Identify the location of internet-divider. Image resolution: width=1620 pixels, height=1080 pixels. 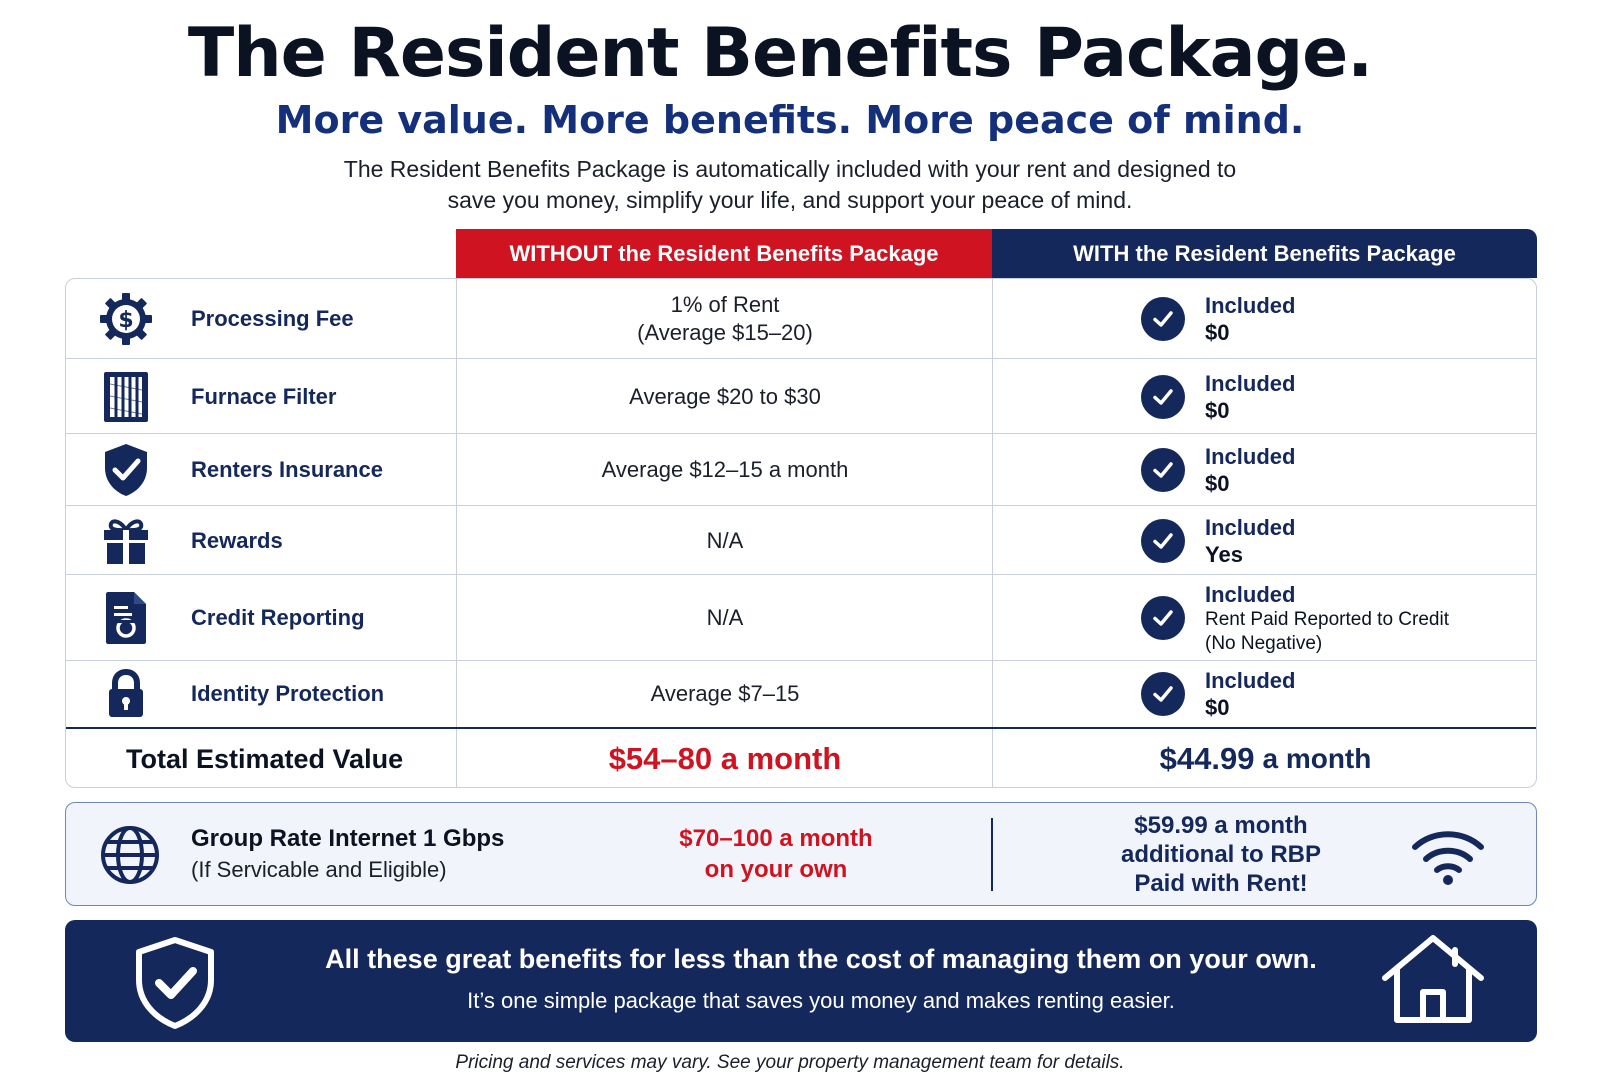
(992, 854).